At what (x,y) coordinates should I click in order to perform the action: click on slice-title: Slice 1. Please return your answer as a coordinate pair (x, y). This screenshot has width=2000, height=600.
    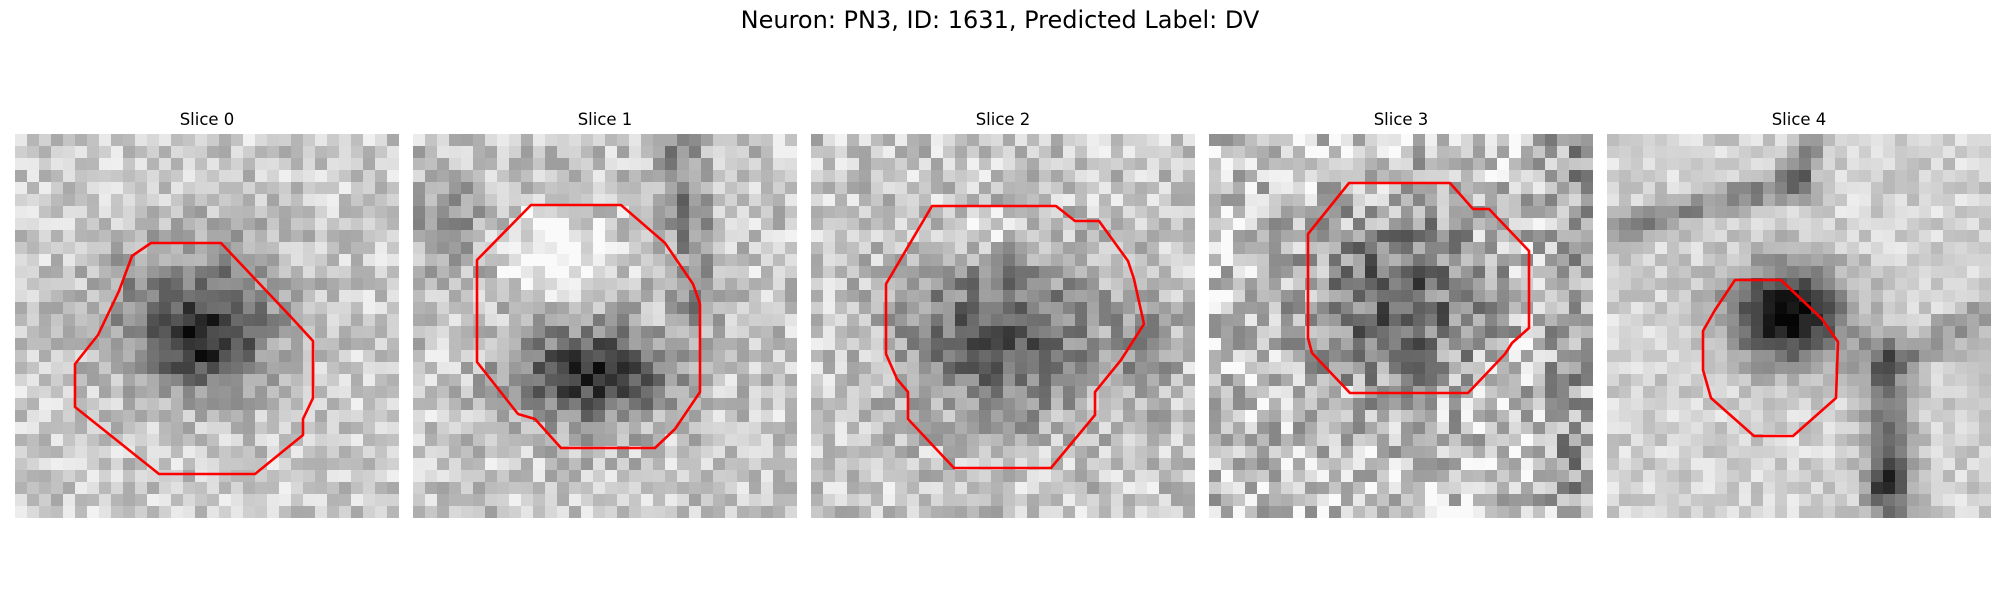
    Looking at the image, I should click on (605, 119).